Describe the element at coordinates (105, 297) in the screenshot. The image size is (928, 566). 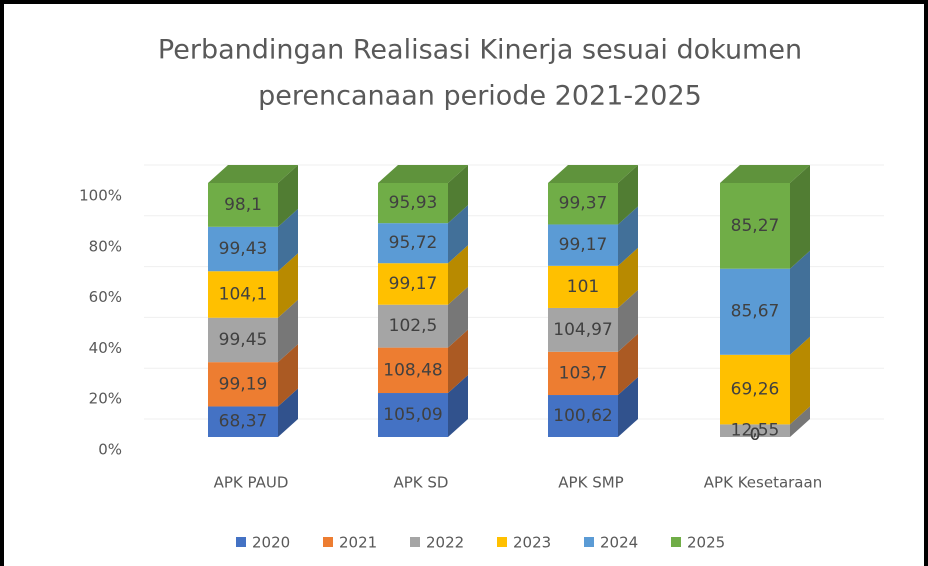
I see `y-tick-label: 60%` at that location.